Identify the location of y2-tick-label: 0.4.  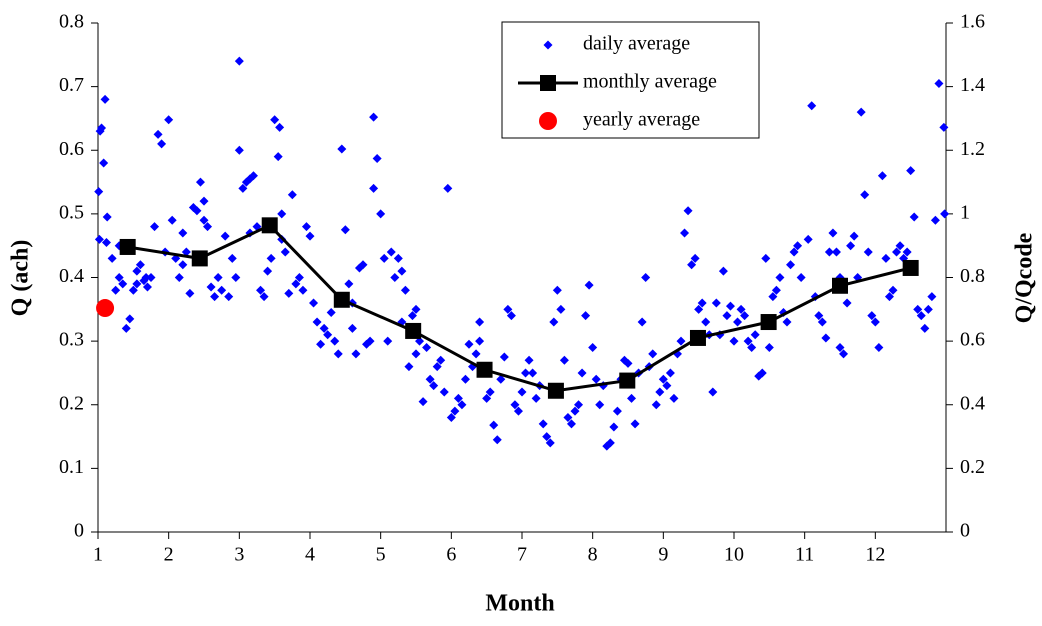
(972, 403).